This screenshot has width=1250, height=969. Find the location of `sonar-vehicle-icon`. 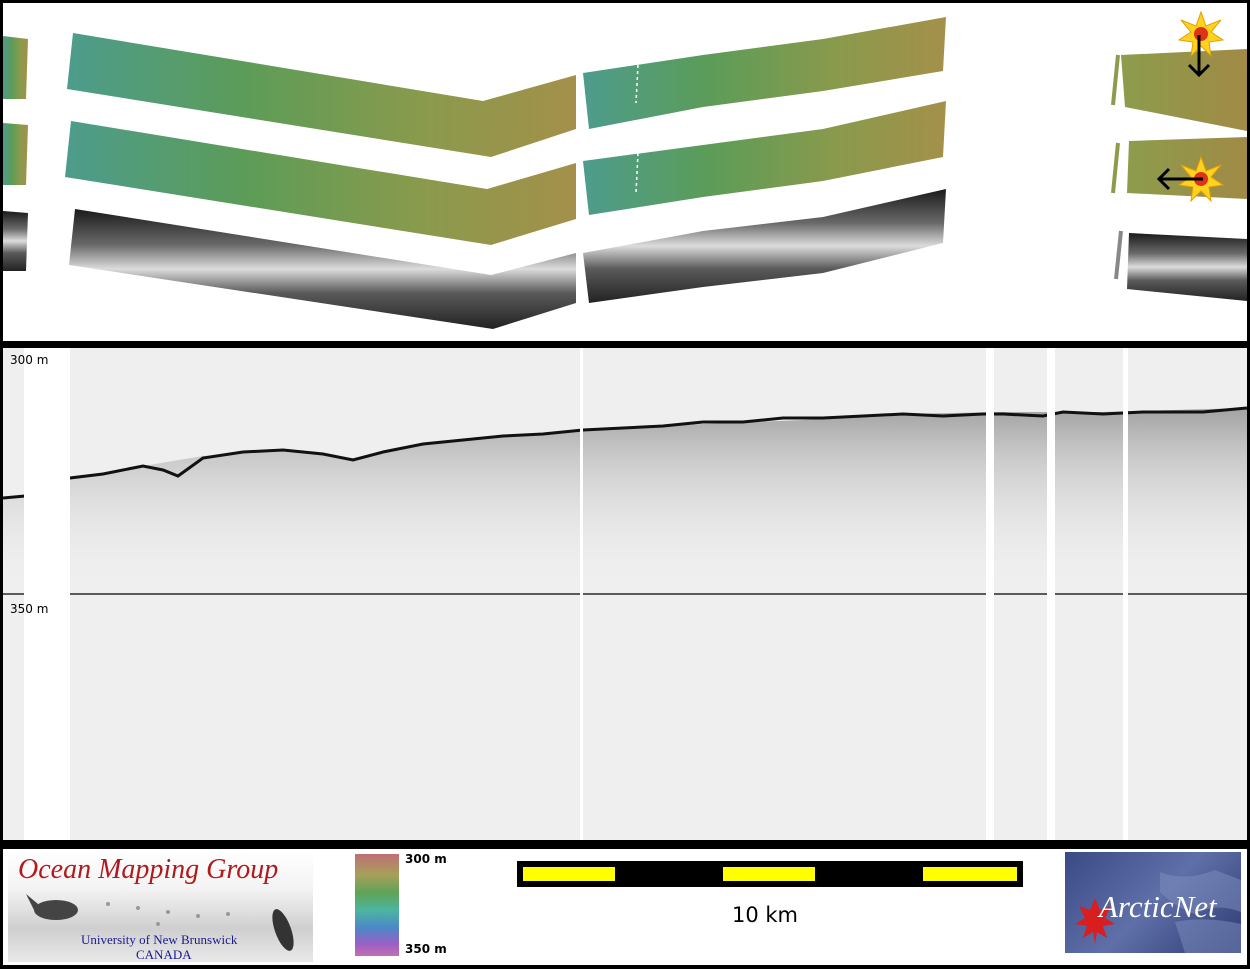

sonar-vehicle-icon is located at coordinates (160, 922).